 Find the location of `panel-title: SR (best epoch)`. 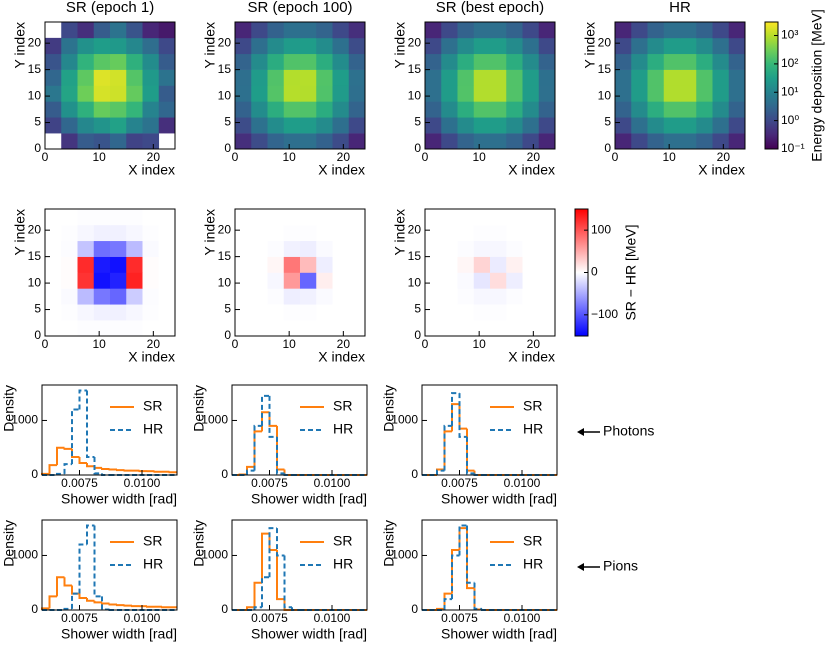

panel-title: SR (best epoch) is located at coordinates (490, 8).